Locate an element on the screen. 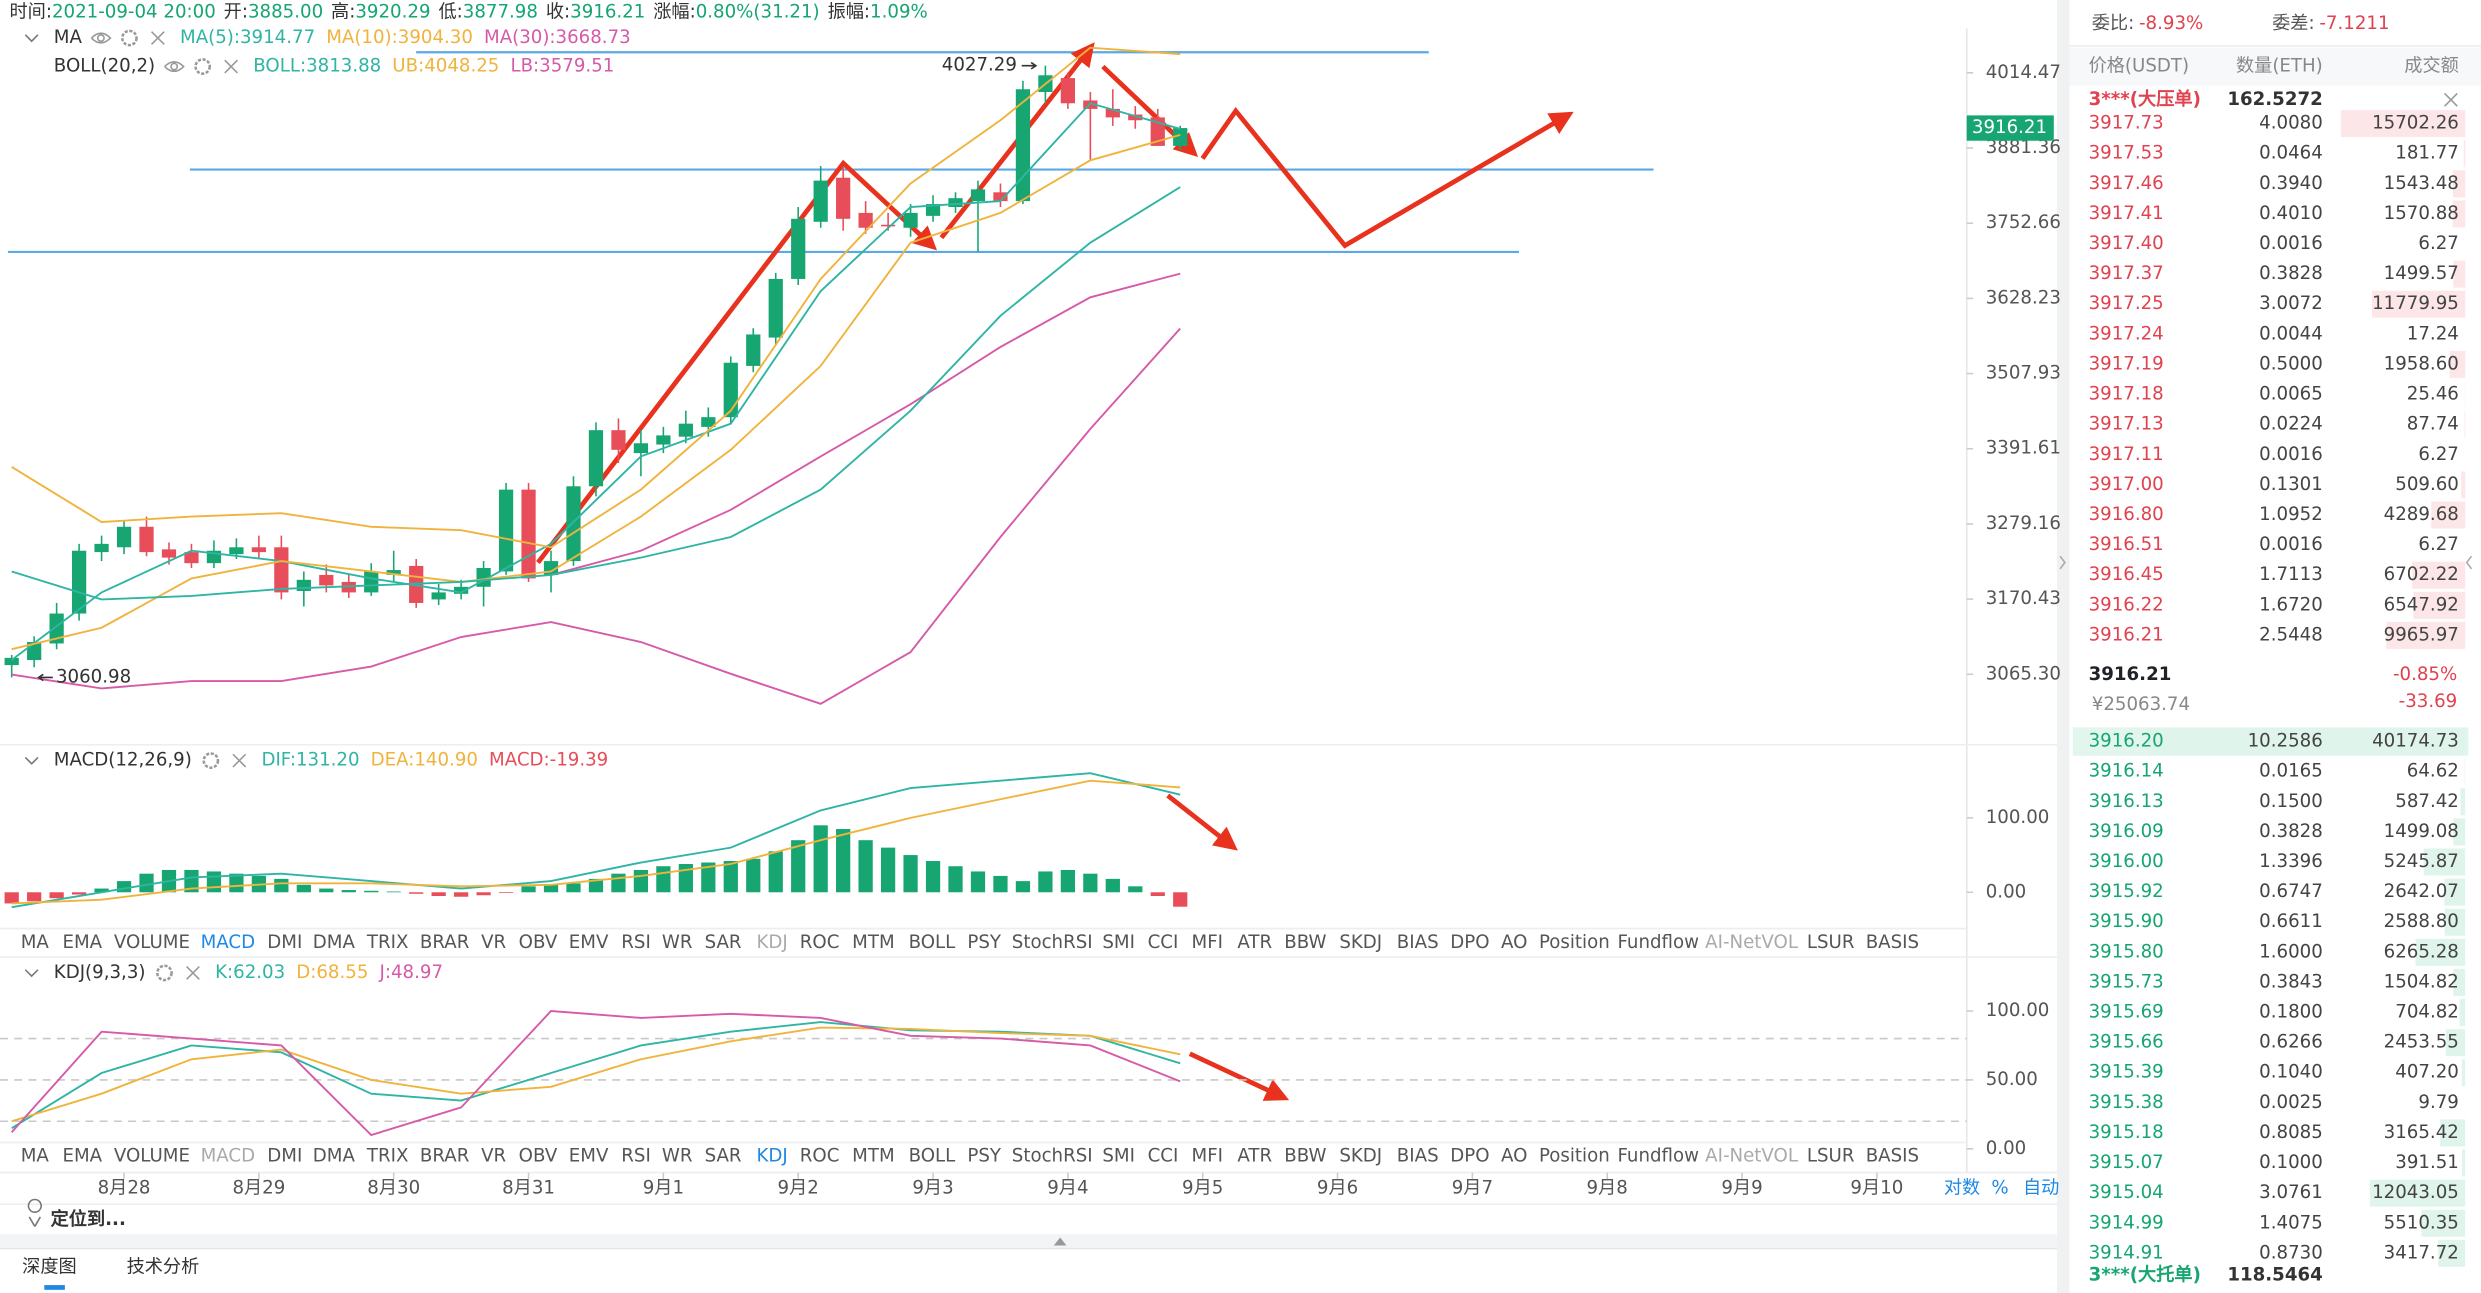 This screenshot has width=2481, height=1293. book-qty: 0.5000 is located at coordinates (2291, 363).